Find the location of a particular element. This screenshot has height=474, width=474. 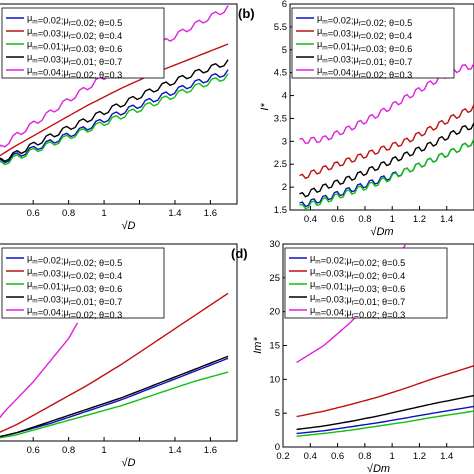

y-tick-label: 30 is located at coordinates (274, 244).